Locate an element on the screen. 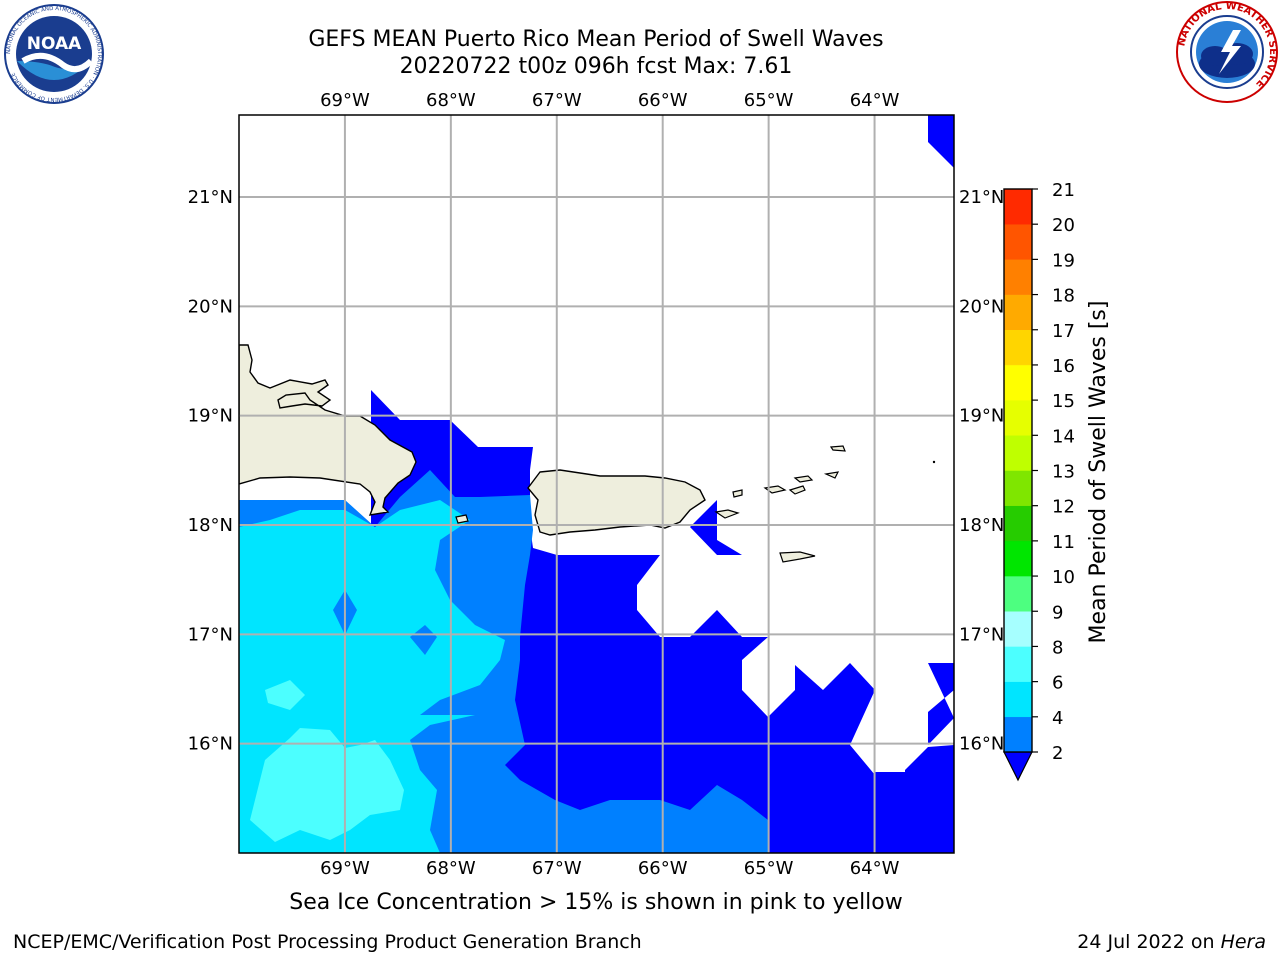  land-virgin-gorda is located at coordinates (831, 475).